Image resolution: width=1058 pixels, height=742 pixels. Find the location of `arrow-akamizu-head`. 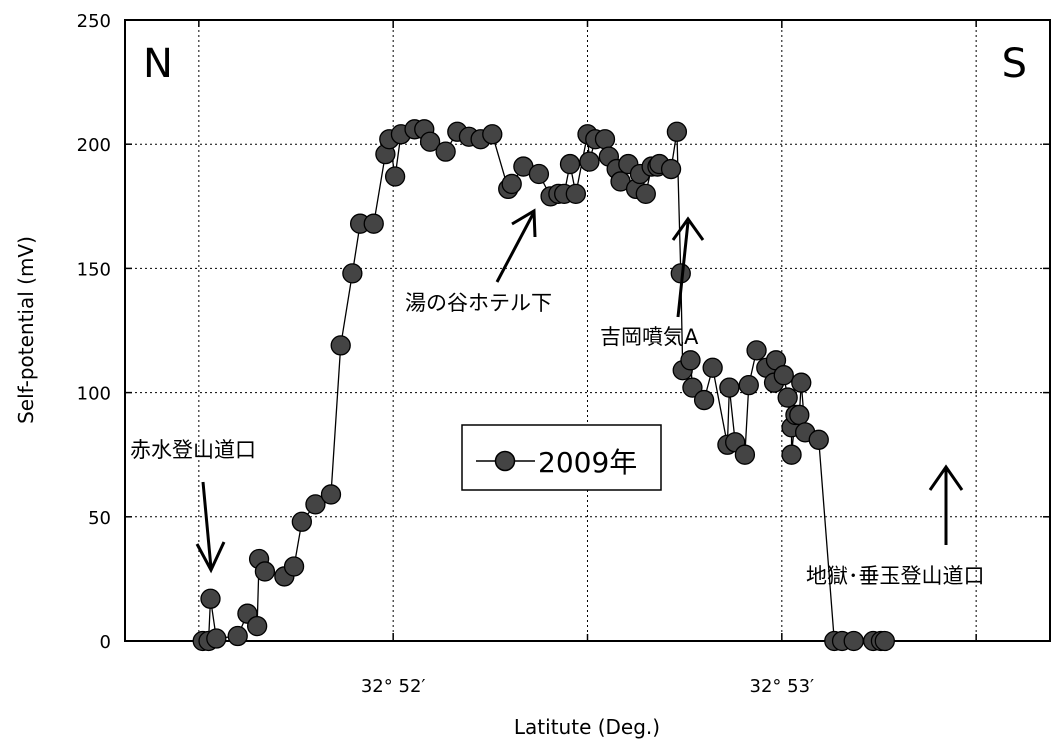

arrow-akamizu-head is located at coordinates (210, 557).